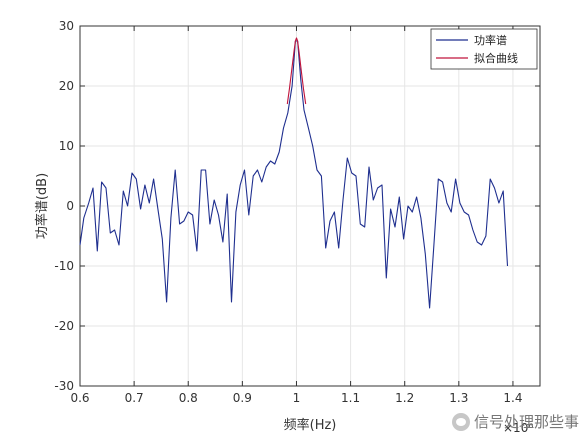 Image resolution: width=587 pixels, height=444 pixels. I want to click on y-tick-label: -20, so click(64, 326).